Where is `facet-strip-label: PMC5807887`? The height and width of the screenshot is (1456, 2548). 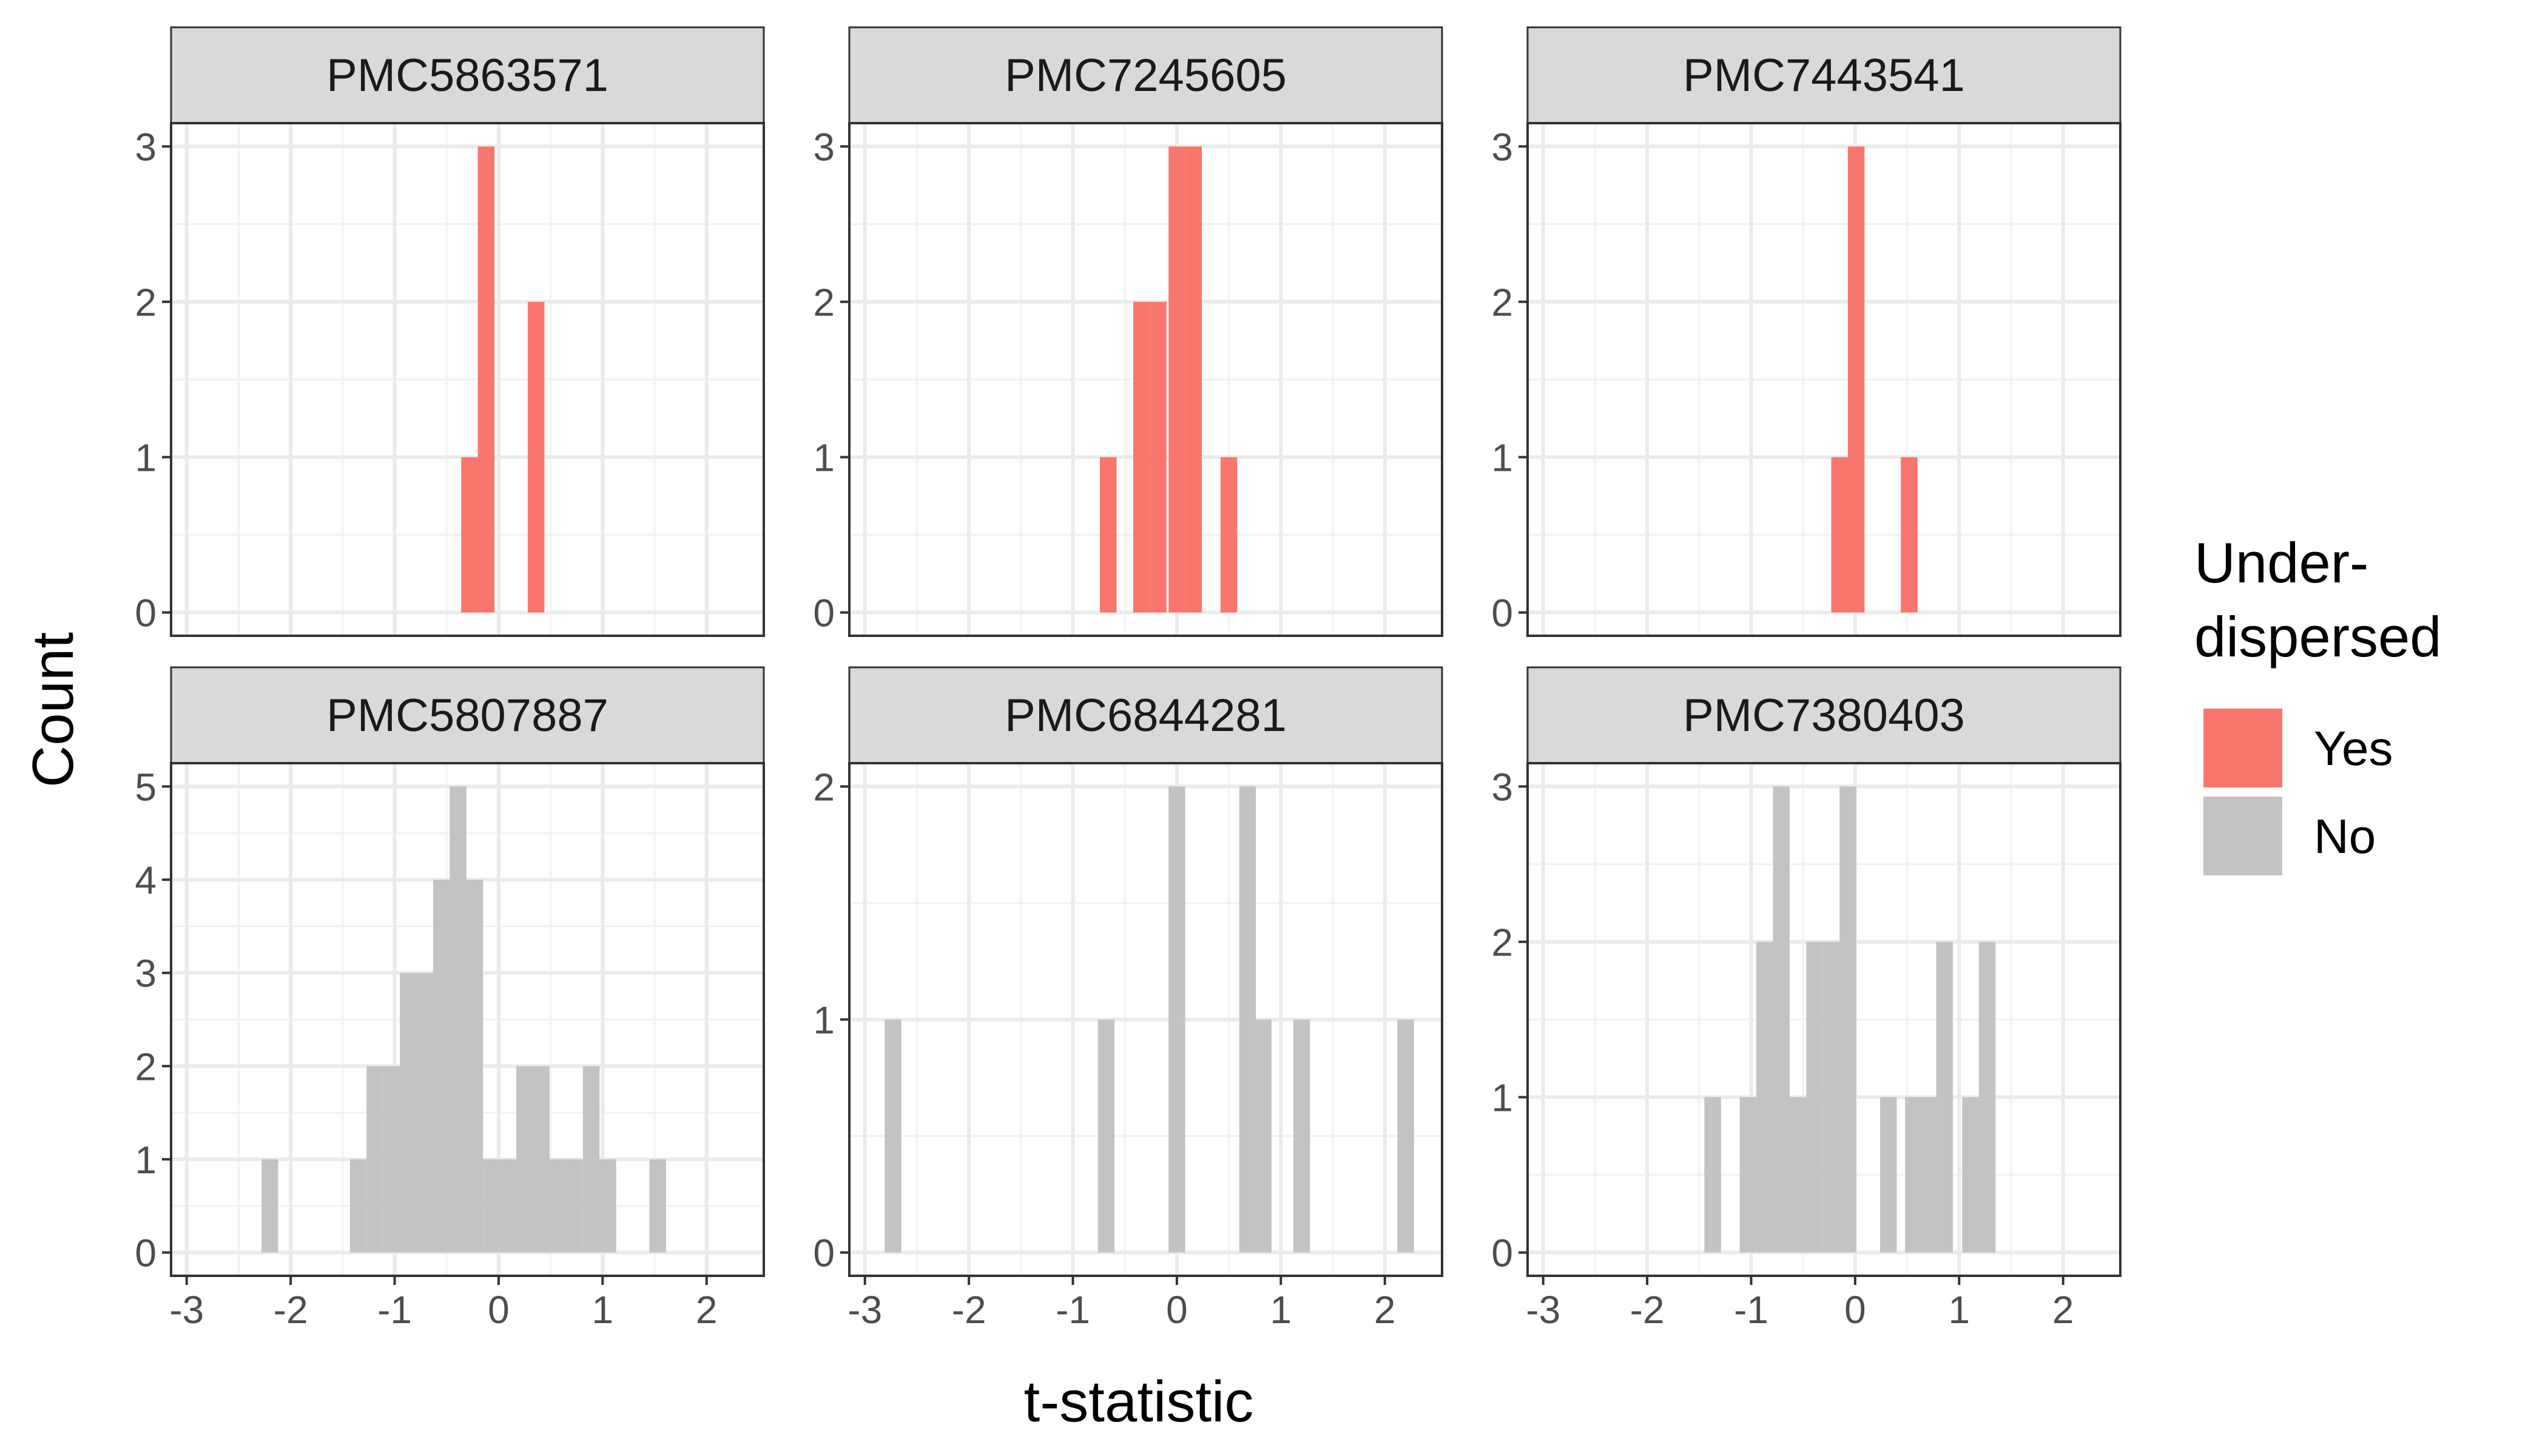
facet-strip-label: PMC5807887 is located at coordinates (467, 715).